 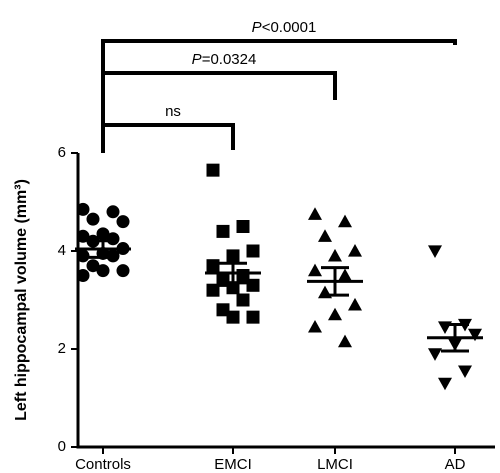 What do you see at coordinates (62, 446) in the screenshot?
I see `y-tick-label: 0` at bounding box center [62, 446].